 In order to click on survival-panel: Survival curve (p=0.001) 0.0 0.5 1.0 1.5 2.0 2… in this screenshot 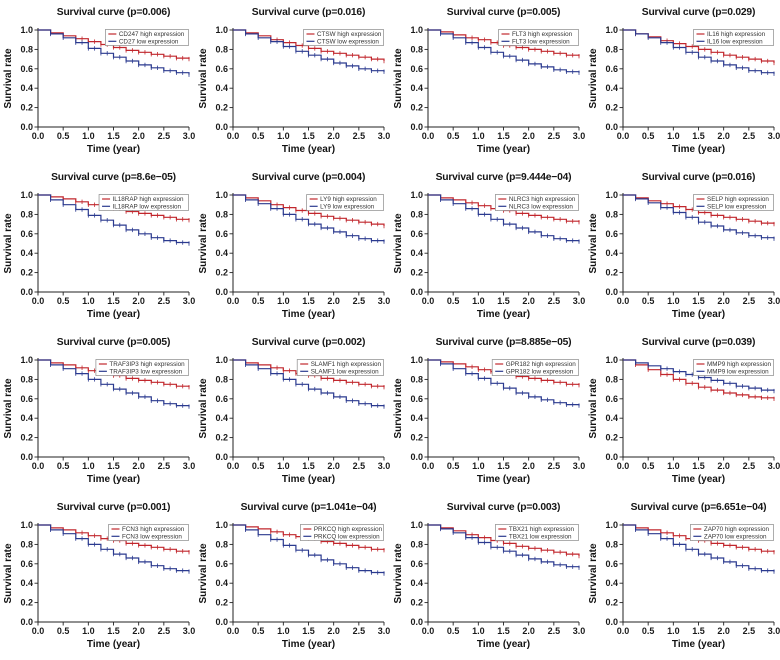, I will do `click(99, 576)`.